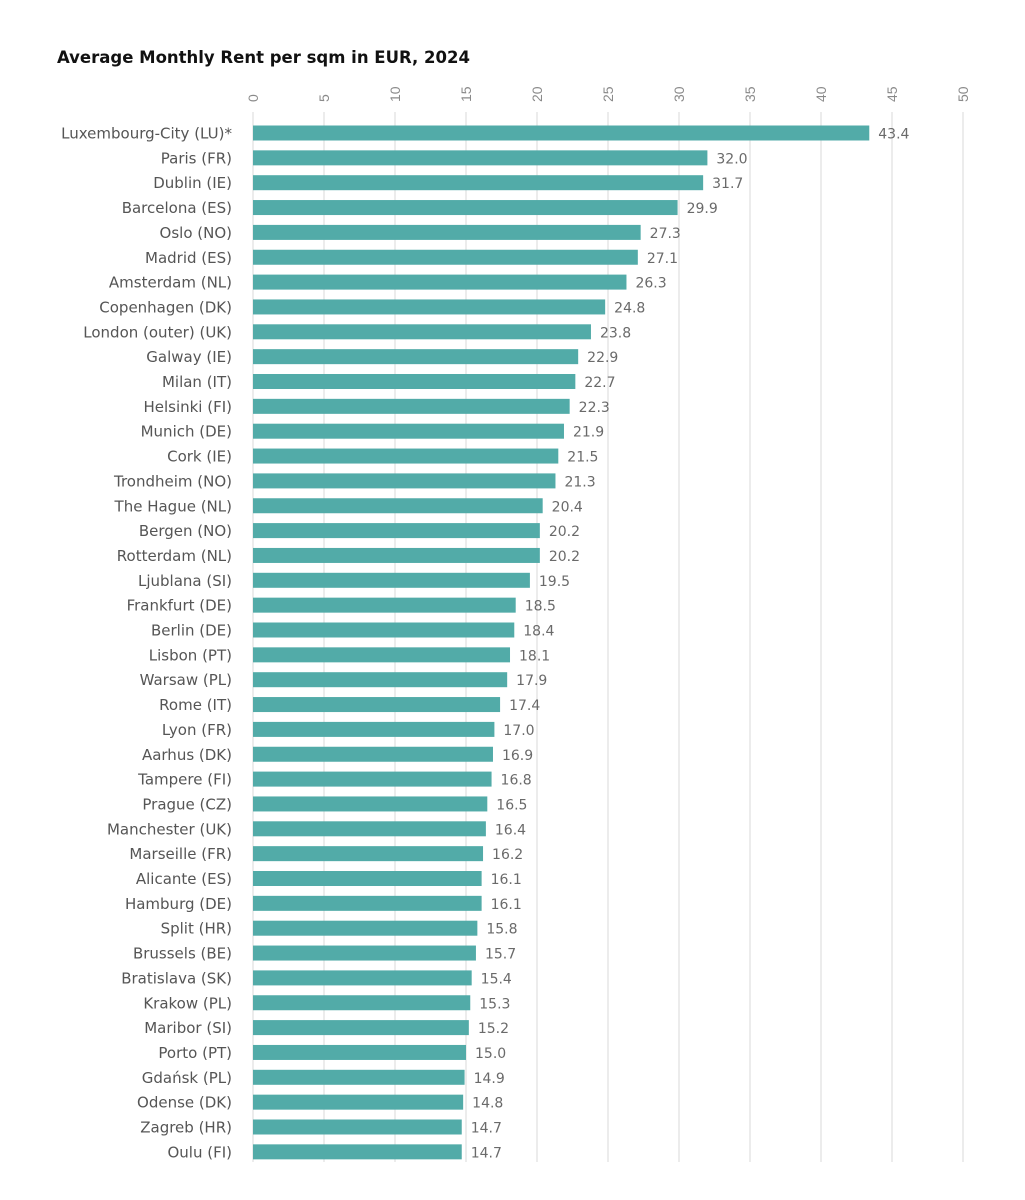 Image resolution: width=1025 pixels, height=1200 pixels. What do you see at coordinates (466, 94) in the screenshot?
I see `x-tick-label: 15` at bounding box center [466, 94].